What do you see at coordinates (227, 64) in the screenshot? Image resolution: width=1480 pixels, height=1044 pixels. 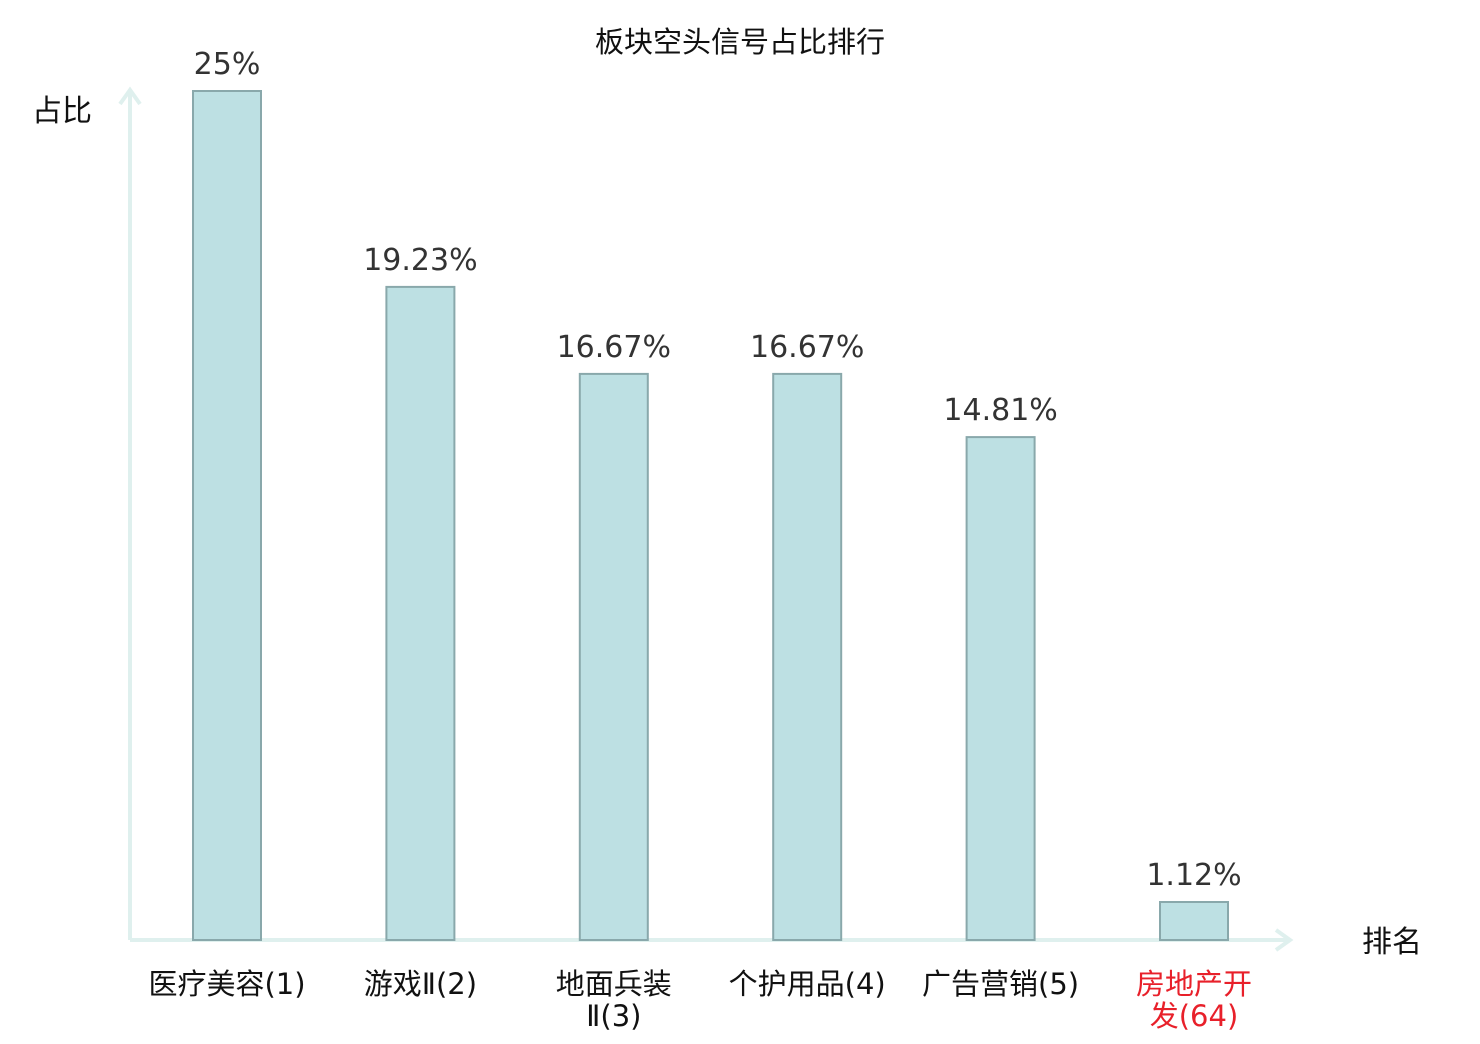 I see `data-label: 25%` at bounding box center [227, 64].